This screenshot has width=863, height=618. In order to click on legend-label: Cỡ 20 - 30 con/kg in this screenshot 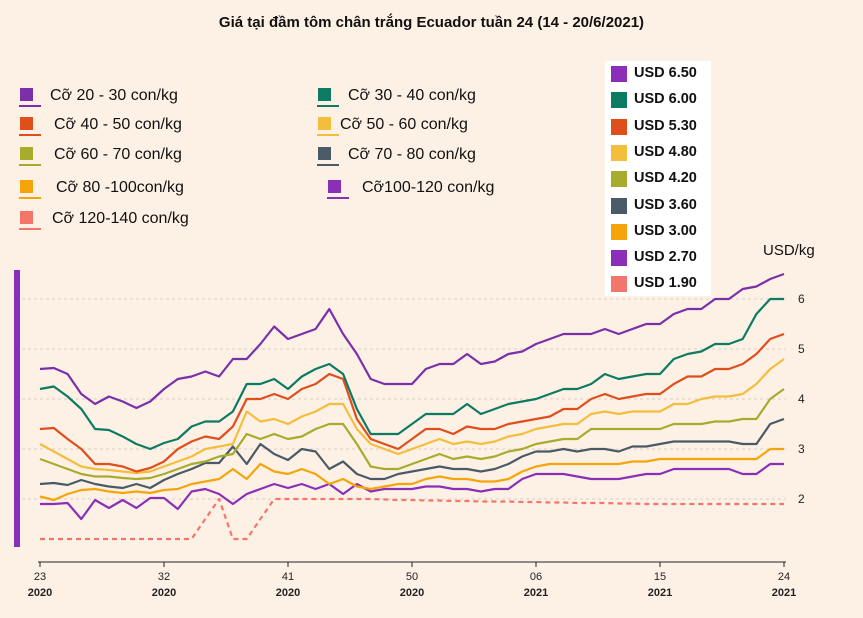, I will do `click(114, 95)`.